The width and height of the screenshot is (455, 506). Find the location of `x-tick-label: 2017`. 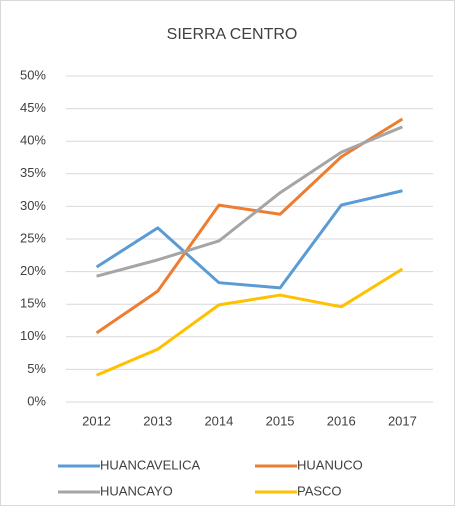

x-tick-label: 2017 is located at coordinates (402, 420).